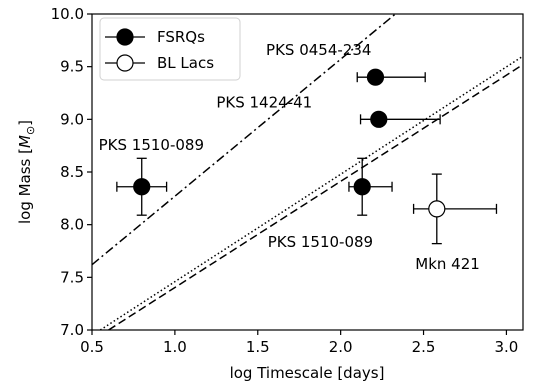  Describe the element at coordinates (341, 347) in the screenshot. I see `x-tick-label: 2.0` at that location.